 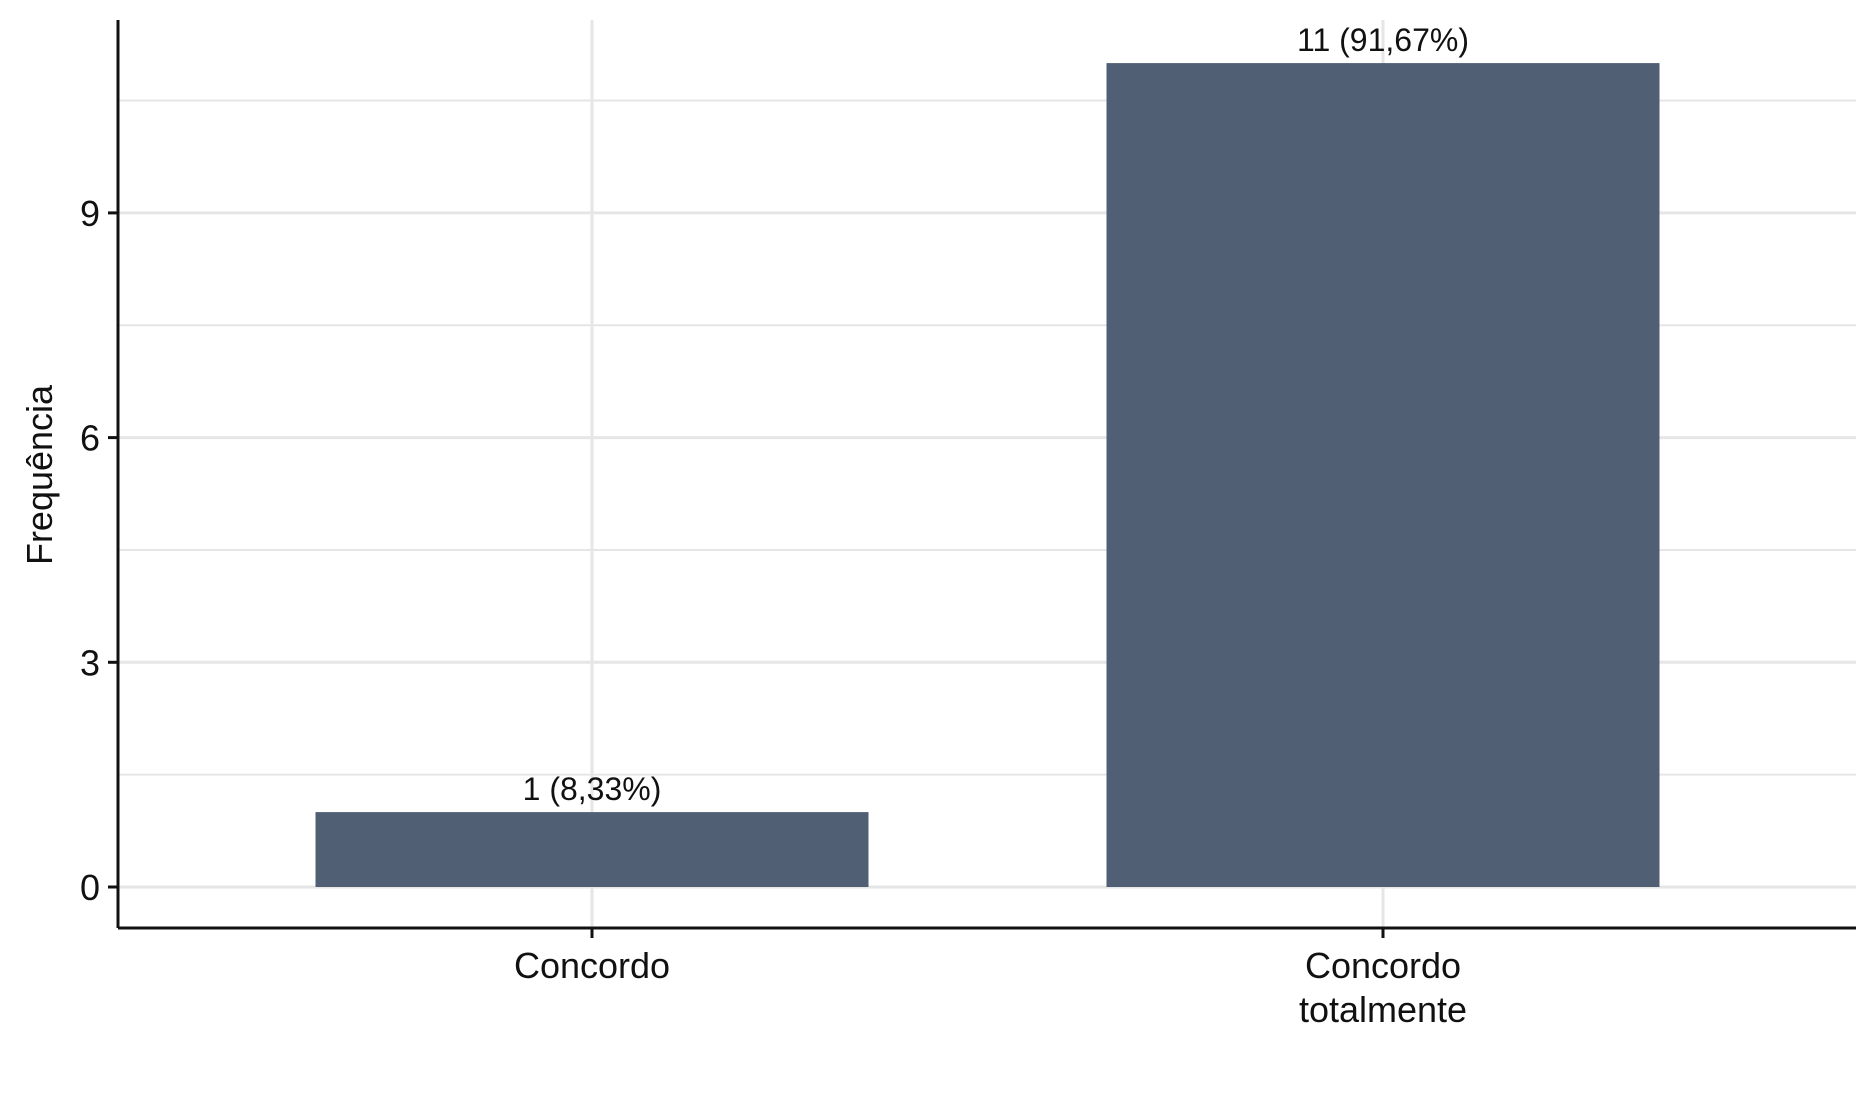 I want to click on y-tick-label: 6, so click(x=90, y=438).